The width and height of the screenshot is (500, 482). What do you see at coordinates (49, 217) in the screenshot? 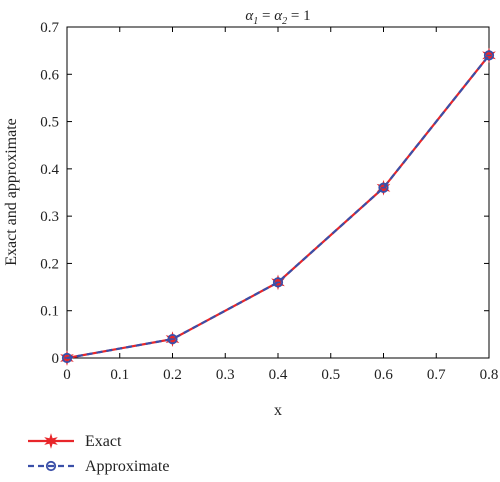
I see `y-tick-label: 0.3` at bounding box center [49, 217].